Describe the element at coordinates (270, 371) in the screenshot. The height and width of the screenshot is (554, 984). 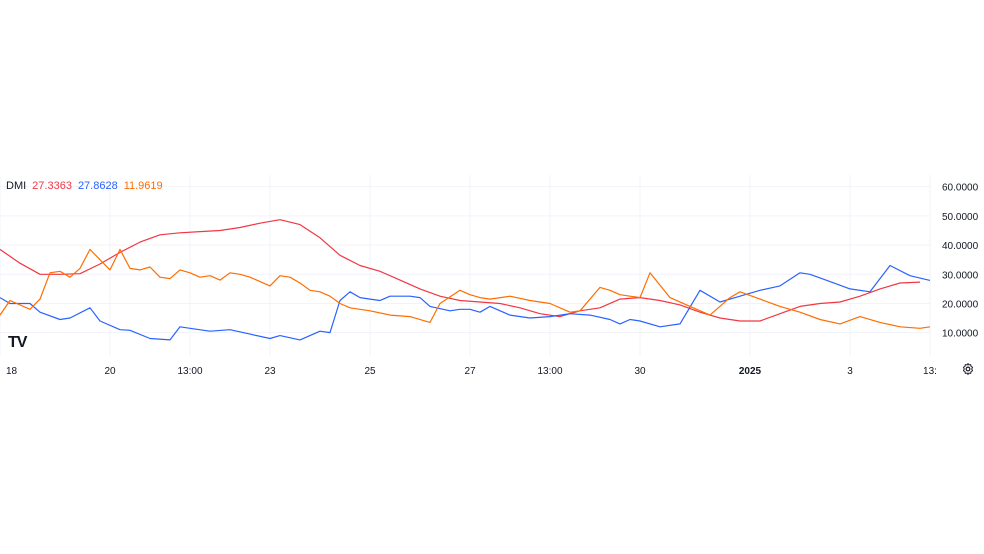
I see `x-tick-label: 23` at that location.